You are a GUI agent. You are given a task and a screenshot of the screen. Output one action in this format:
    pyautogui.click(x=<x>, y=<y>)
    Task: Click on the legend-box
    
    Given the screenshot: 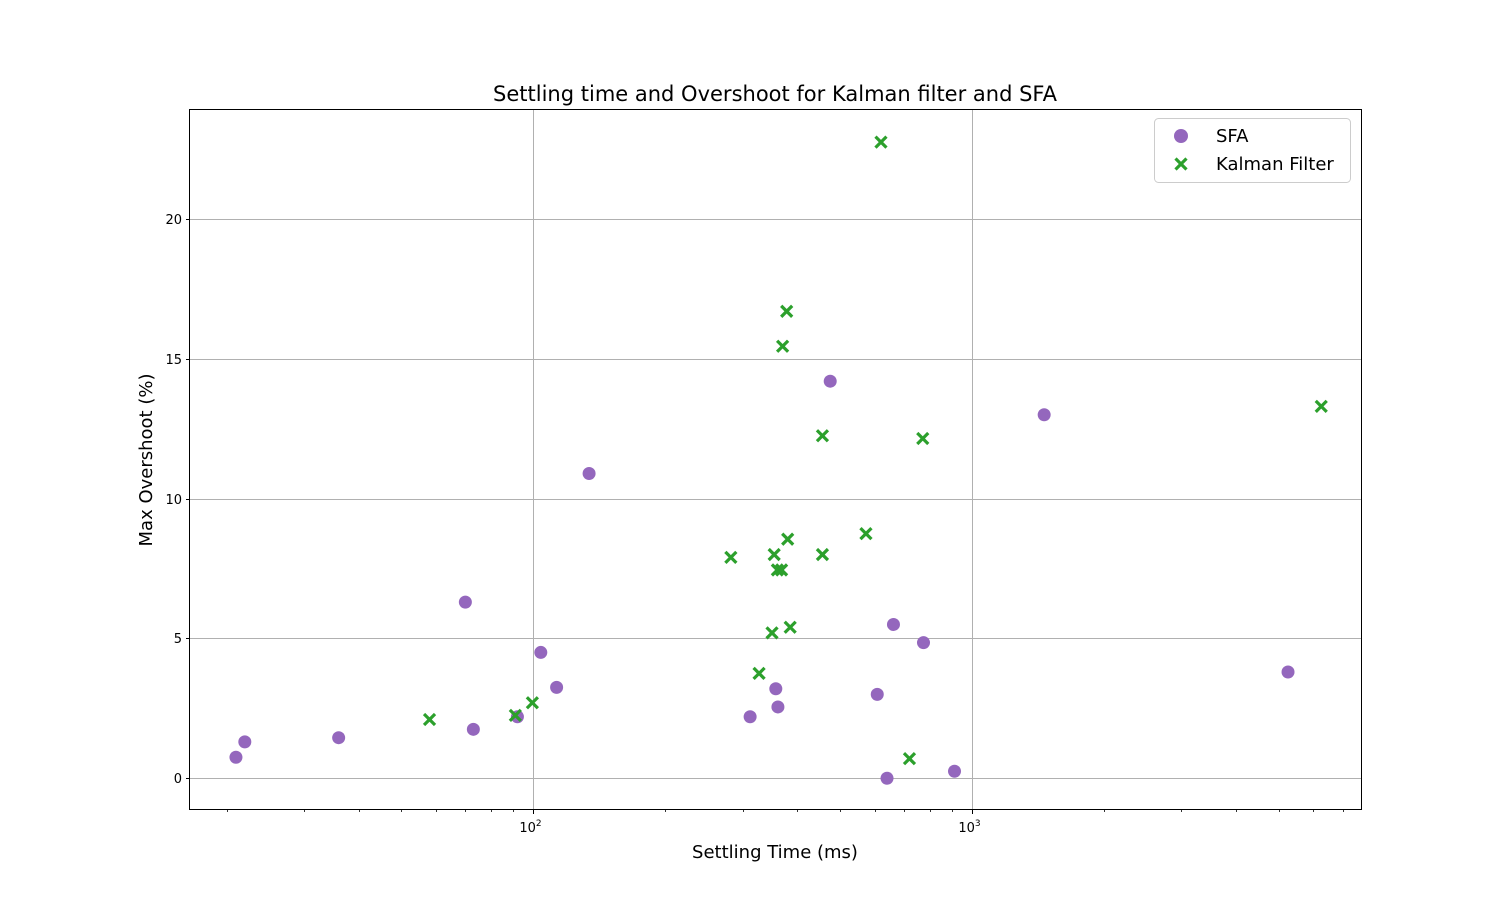 What is the action you would take?
    pyautogui.click(x=1252, y=150)
    